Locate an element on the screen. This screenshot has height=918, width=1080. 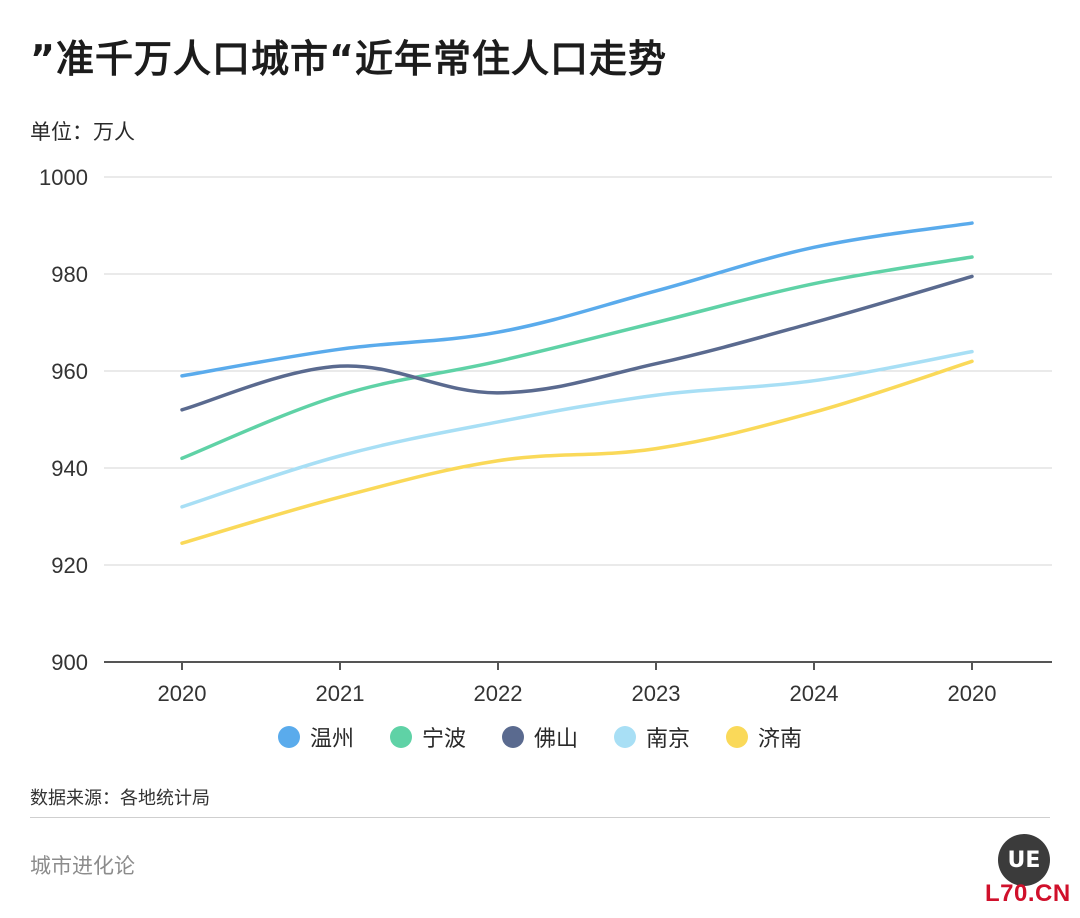
x-tick-label: 2024 is located at coordinates (814, 693).